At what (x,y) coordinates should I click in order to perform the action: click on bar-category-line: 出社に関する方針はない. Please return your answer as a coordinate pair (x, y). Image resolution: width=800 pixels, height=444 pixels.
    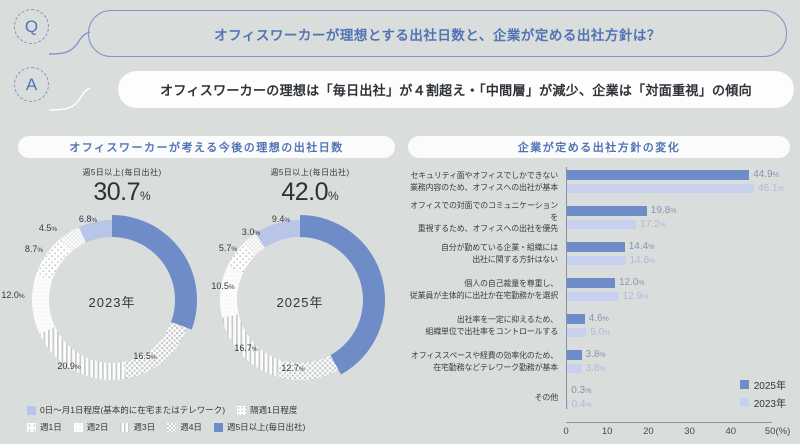
    Looking at the image, I should click on (515, 259).